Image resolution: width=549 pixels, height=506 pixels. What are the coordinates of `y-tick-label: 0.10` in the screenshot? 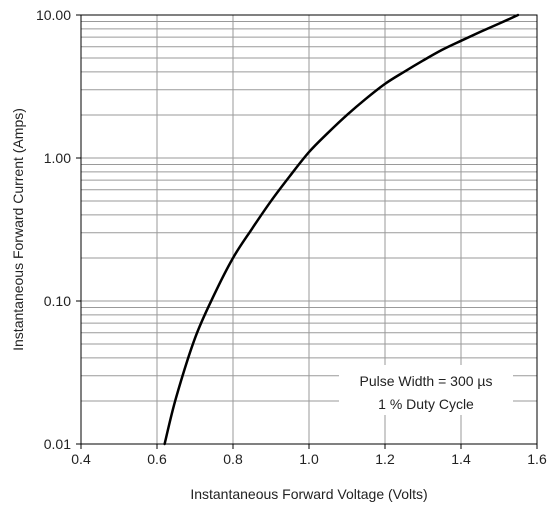 It's located at (57, 301).